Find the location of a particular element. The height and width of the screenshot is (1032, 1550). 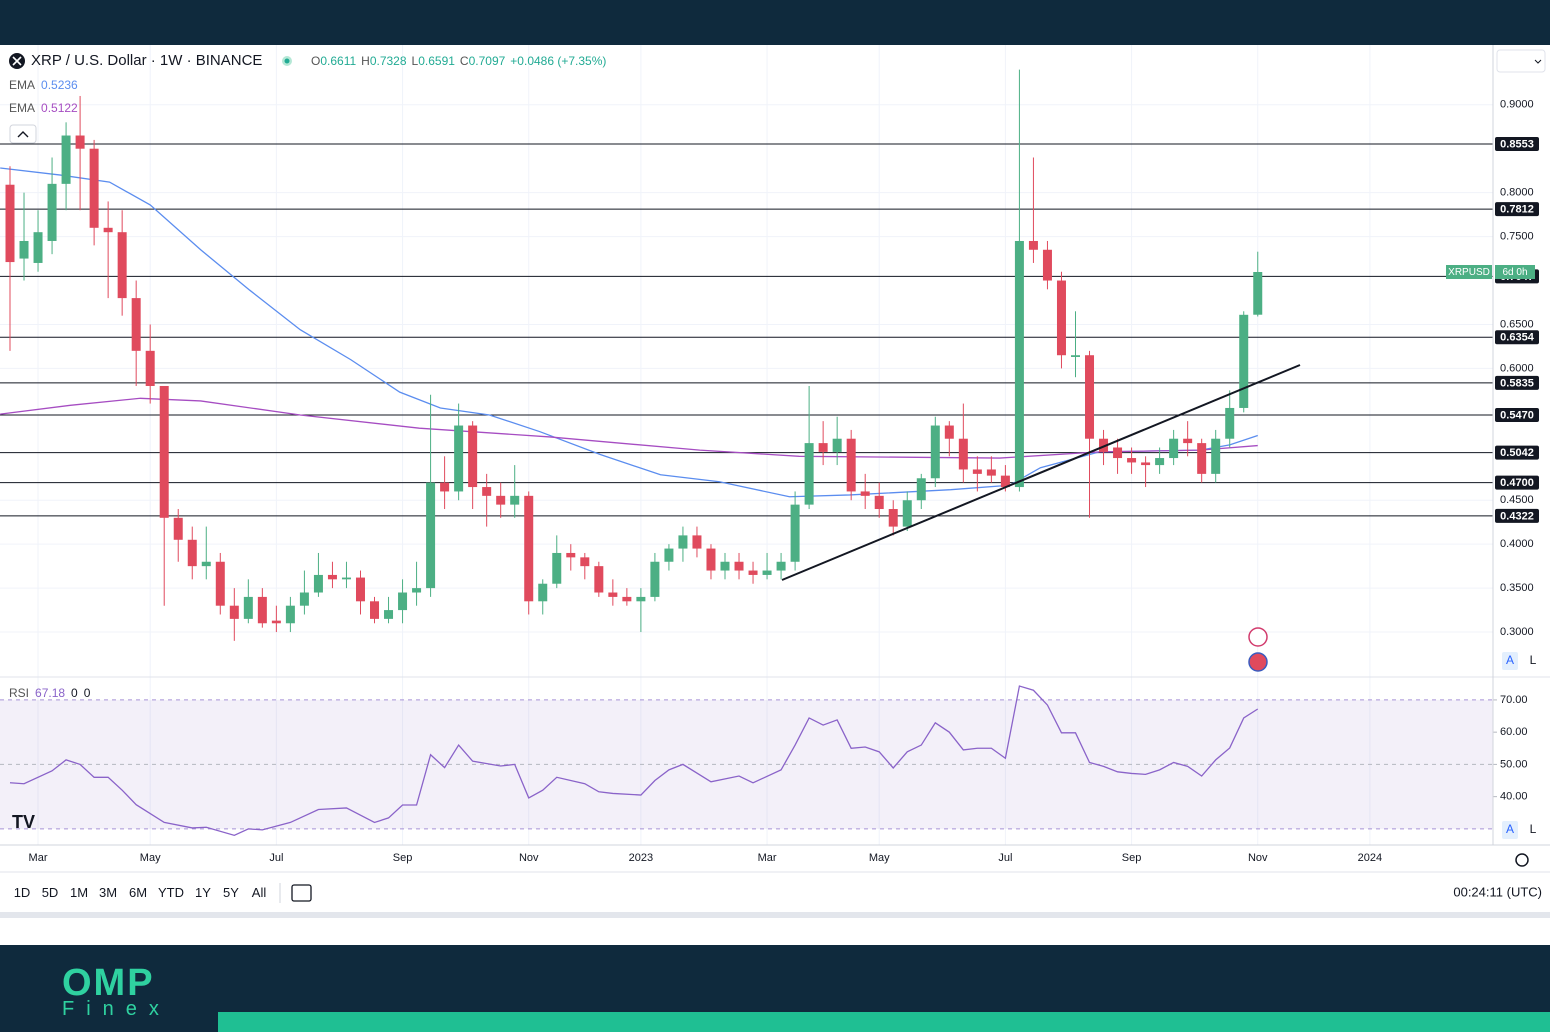

ema-row: EMA 0.5122 is located at coordinates (43, 108).